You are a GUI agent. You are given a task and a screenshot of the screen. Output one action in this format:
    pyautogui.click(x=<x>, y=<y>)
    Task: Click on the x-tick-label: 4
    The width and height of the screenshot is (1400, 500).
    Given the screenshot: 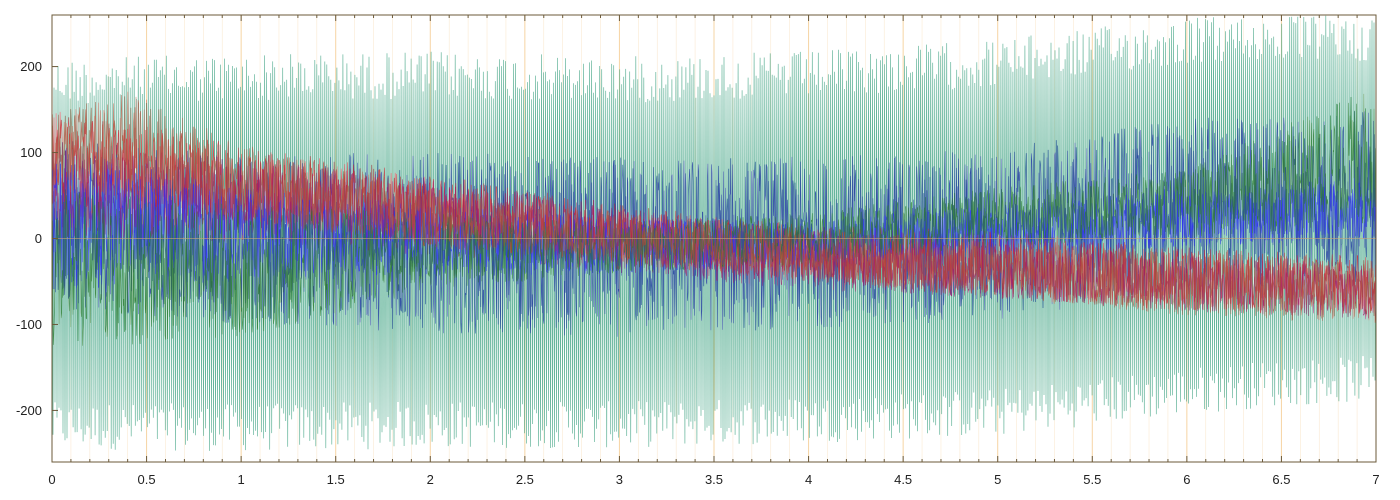 What is the action you would take?
    pyautogui.click(x=808, y=479)
    